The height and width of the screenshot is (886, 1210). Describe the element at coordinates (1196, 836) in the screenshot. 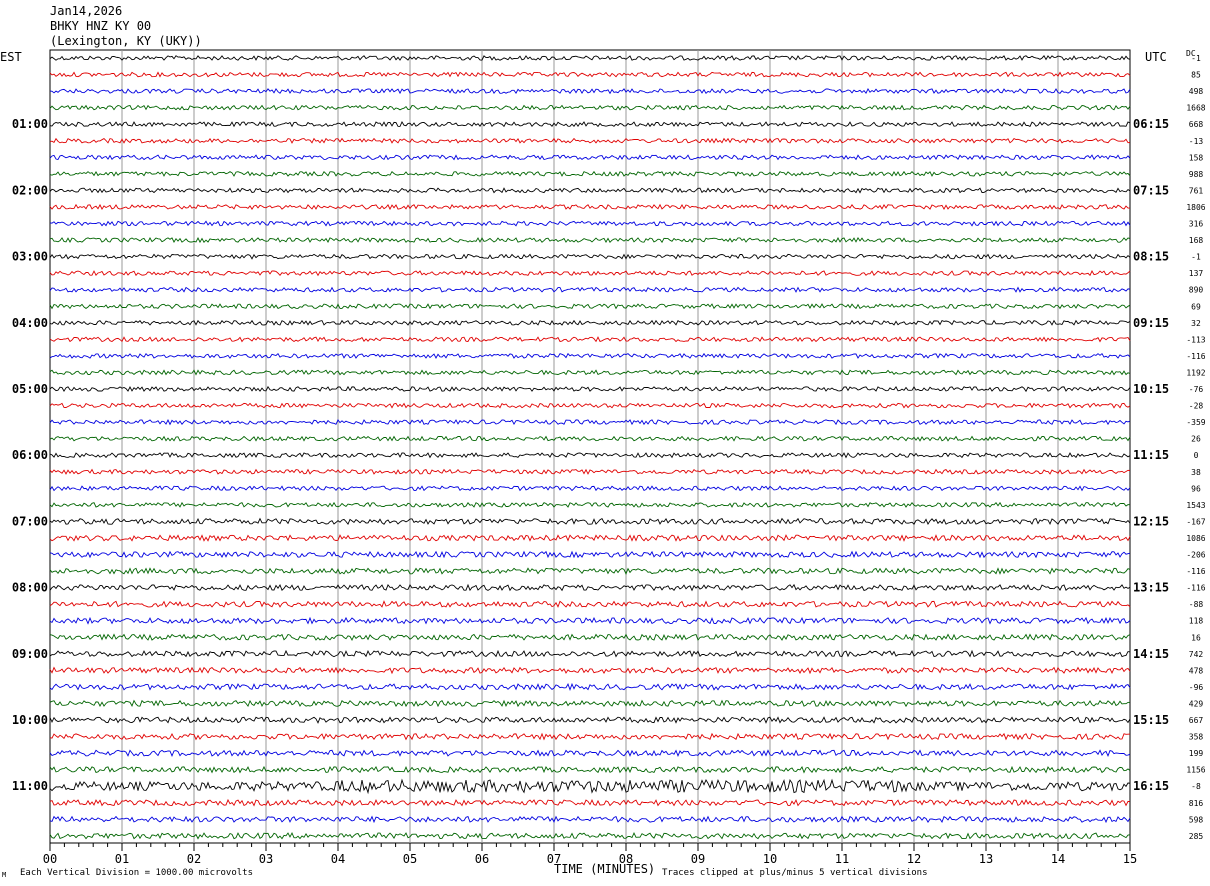

I see `dc-value-label: 285` at that location.